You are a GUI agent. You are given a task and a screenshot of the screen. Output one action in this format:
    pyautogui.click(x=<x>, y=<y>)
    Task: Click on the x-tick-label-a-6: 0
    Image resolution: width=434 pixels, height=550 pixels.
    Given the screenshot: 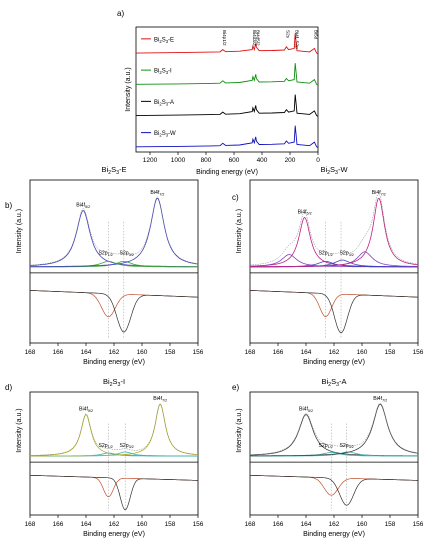 What is the action you would take?
    pyautogui.click(x=318, y=160)
    